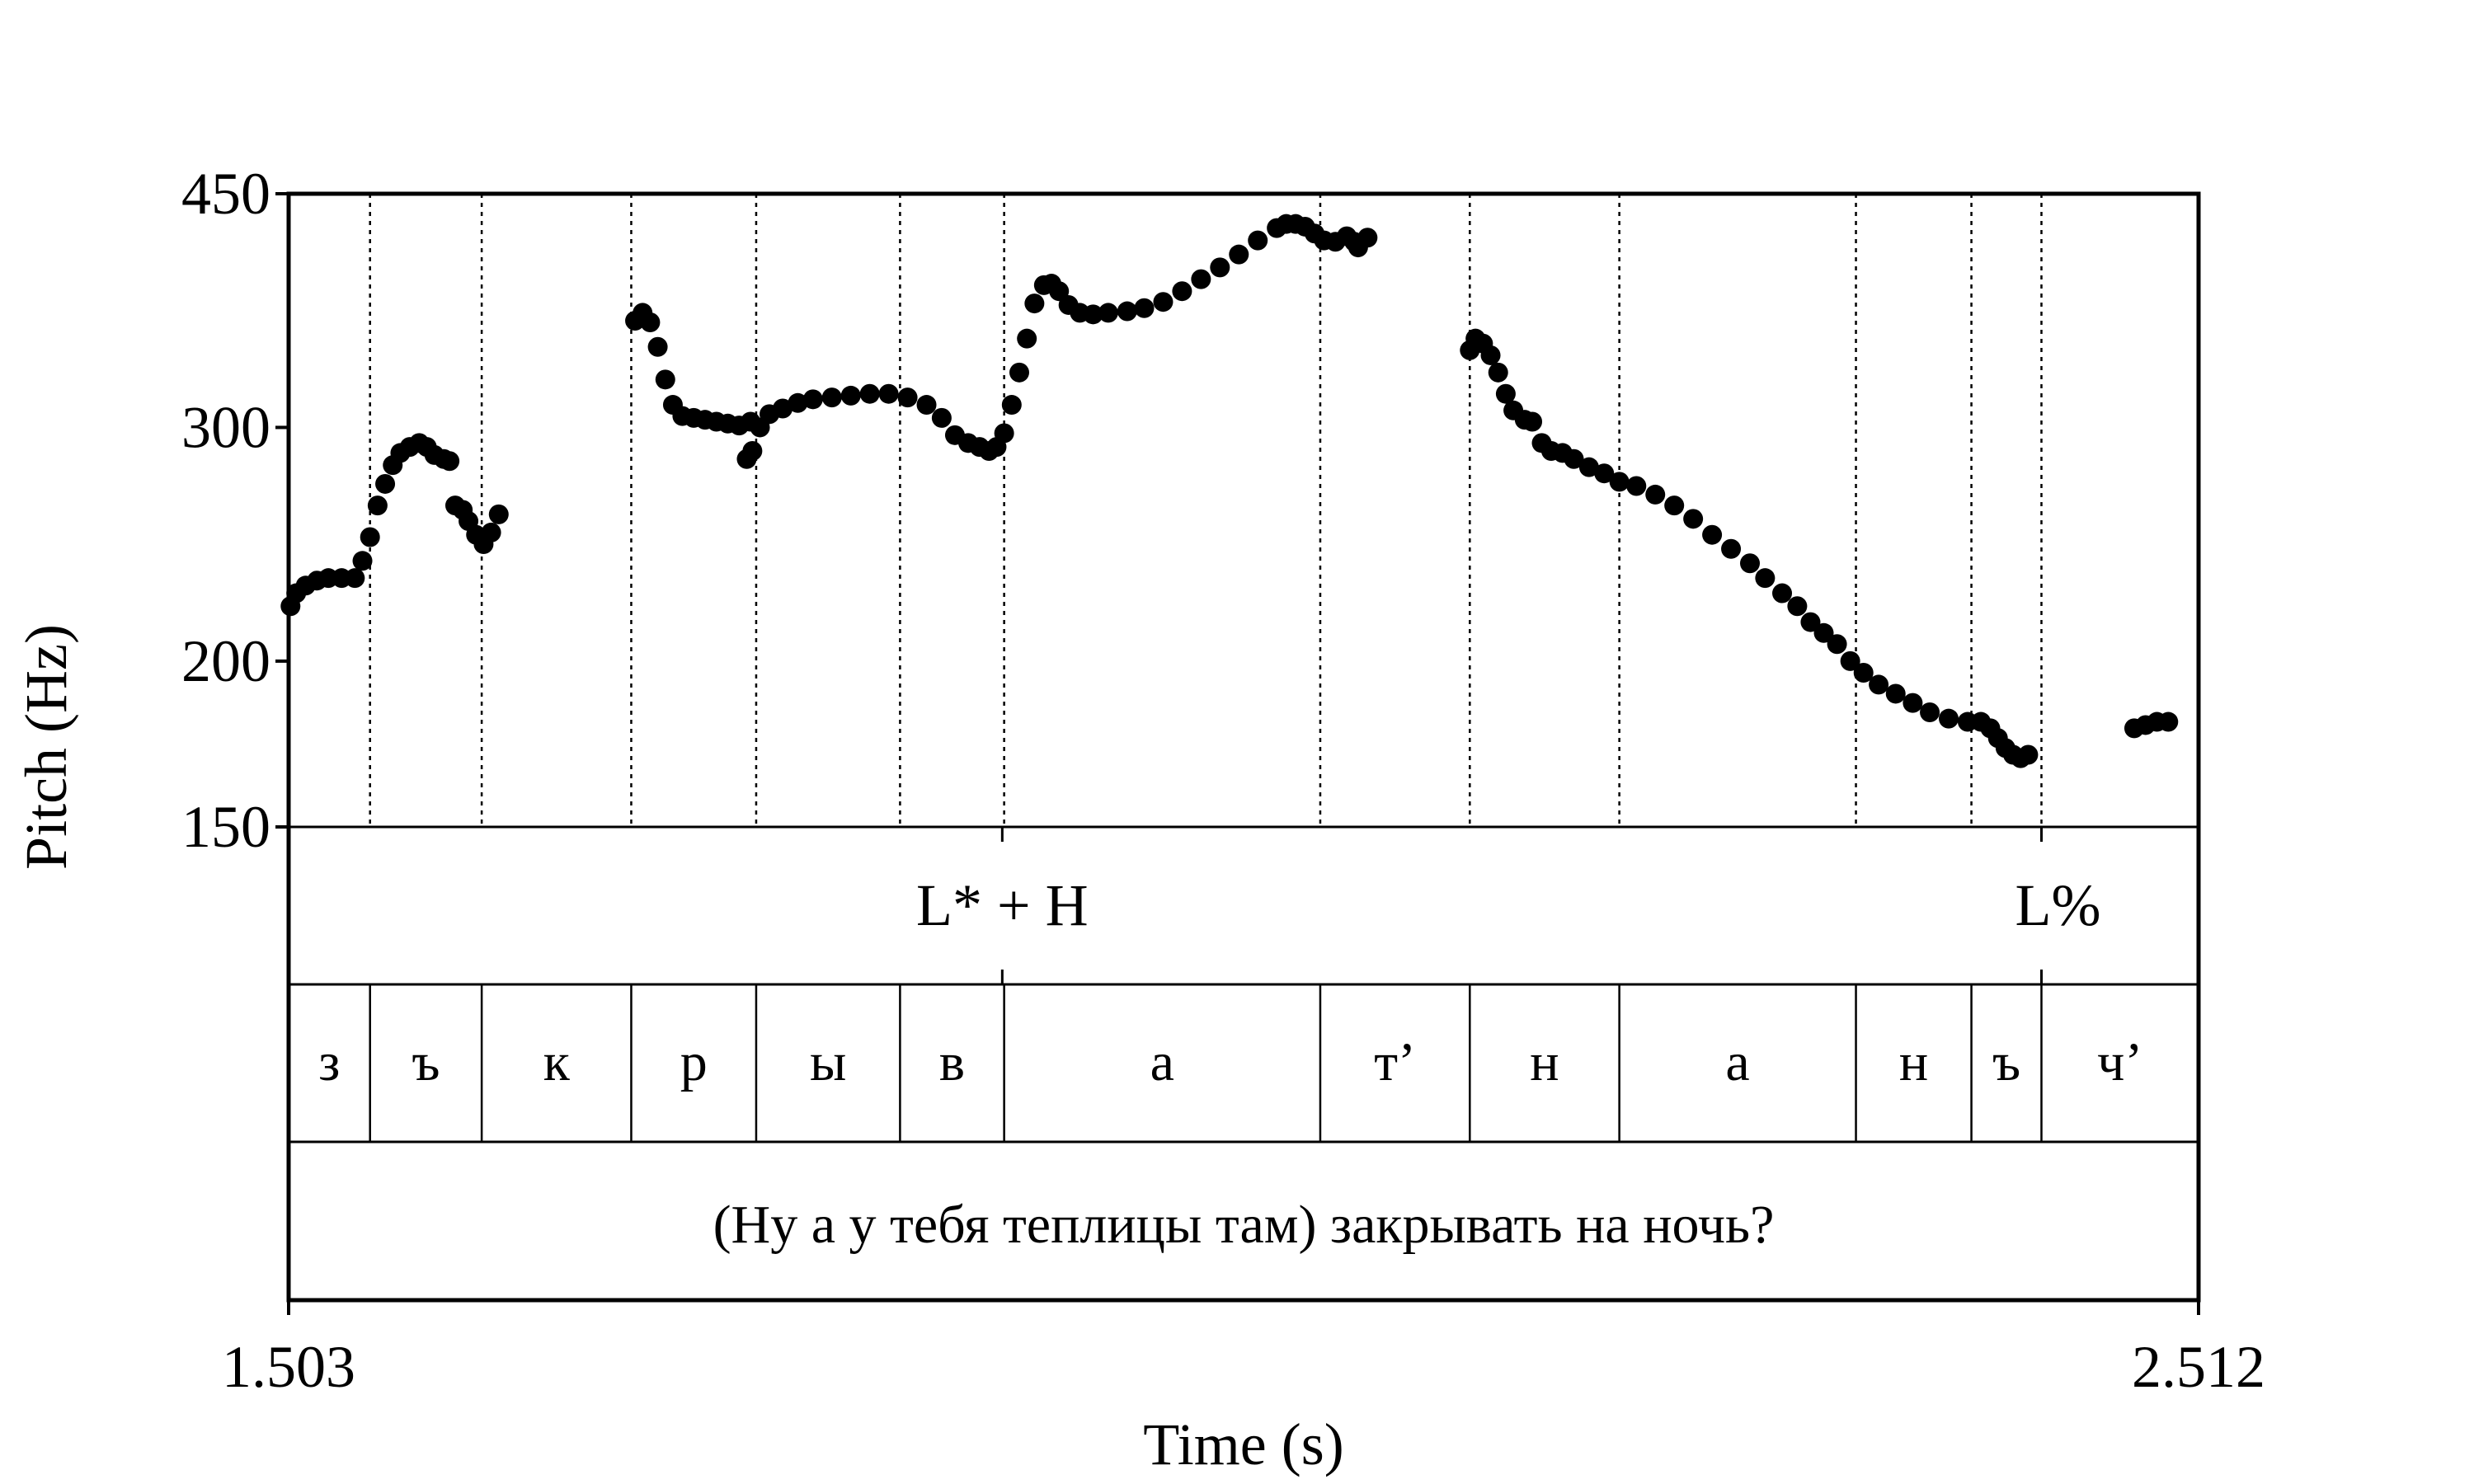 This screenshot has height=1484, width=2474. I want to click on segment-boundary-lines, so click(1206, 1063).